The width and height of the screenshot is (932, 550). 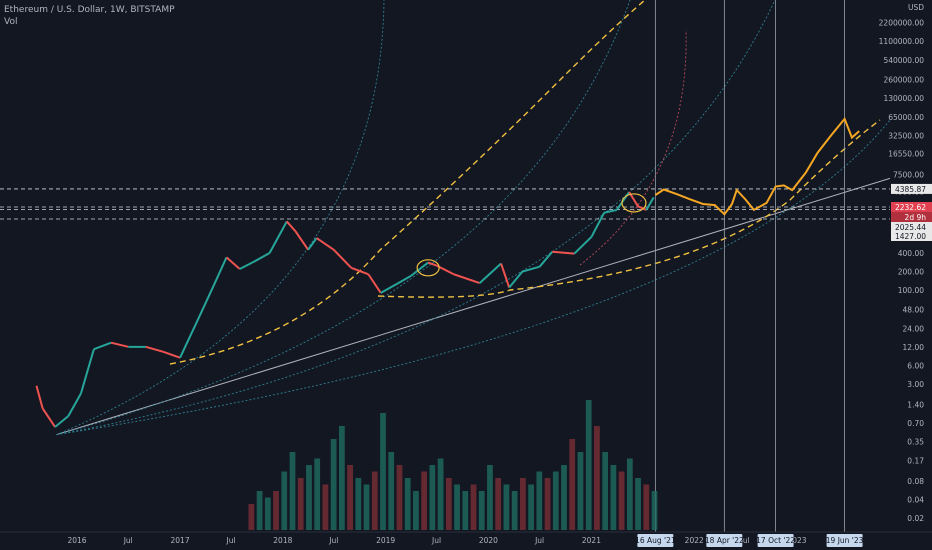 What do you see at coordinates (89, 10) in the screenshot?
I see `symbol-title: Ethereum / U.S. Dollar, 1W, BITSTAMP` at bounding box center [89, 10].